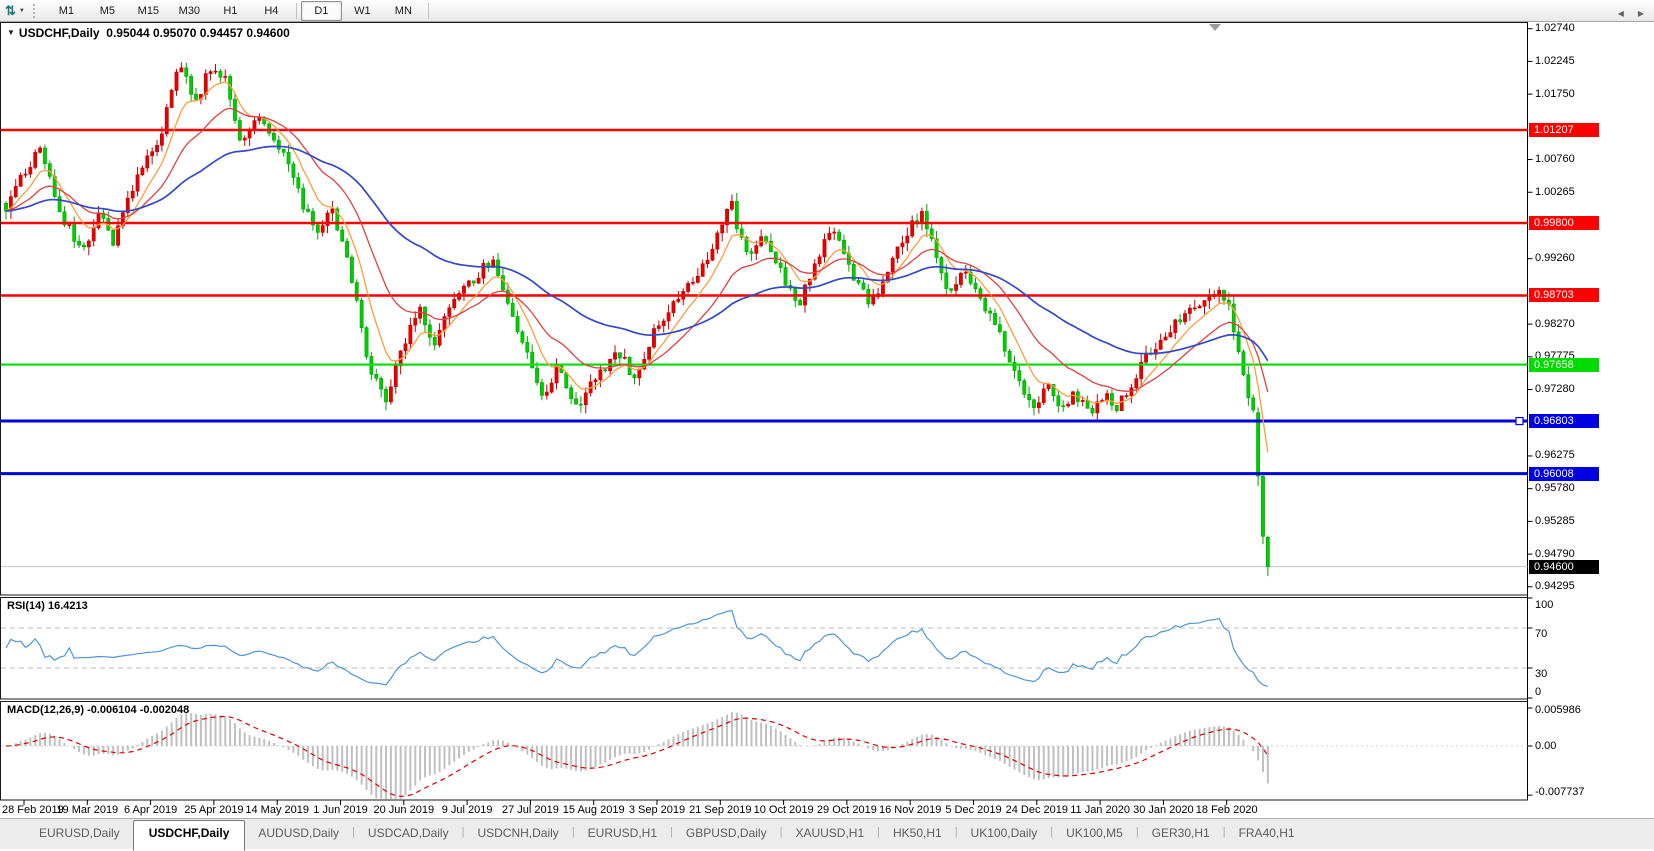  Describe the element at coordinates (1620, 13) in the screenshot. I see `tab-scroll-left-icon: ◀` at that location.